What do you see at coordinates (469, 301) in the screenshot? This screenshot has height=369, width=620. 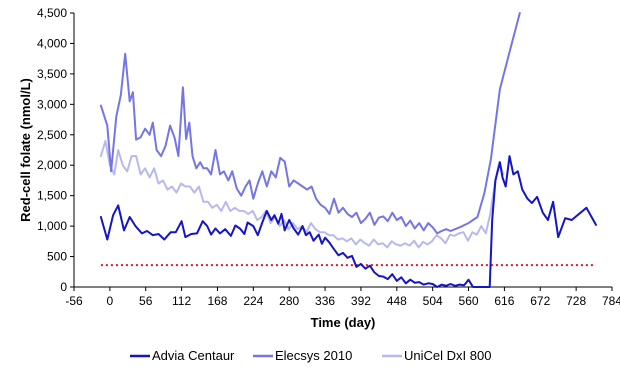 I see `x-tick-label: 560` at bounding box center [469, 301].